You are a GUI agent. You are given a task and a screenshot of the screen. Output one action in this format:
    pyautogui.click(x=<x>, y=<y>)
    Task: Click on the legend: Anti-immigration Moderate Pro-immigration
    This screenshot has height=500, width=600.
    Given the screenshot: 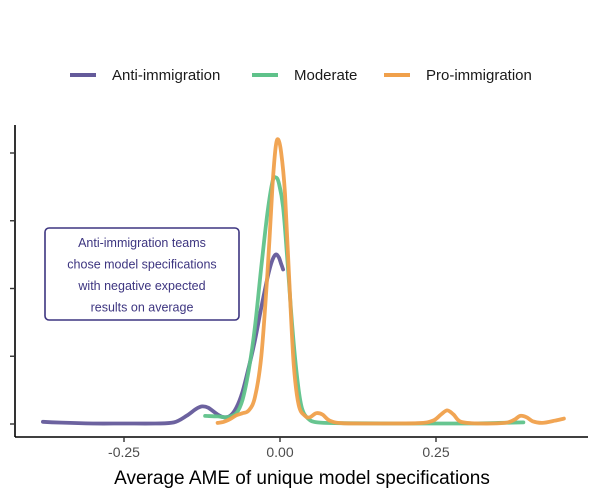 What is the action you would take?
    pyautogui.click(x=301, y=75)
    